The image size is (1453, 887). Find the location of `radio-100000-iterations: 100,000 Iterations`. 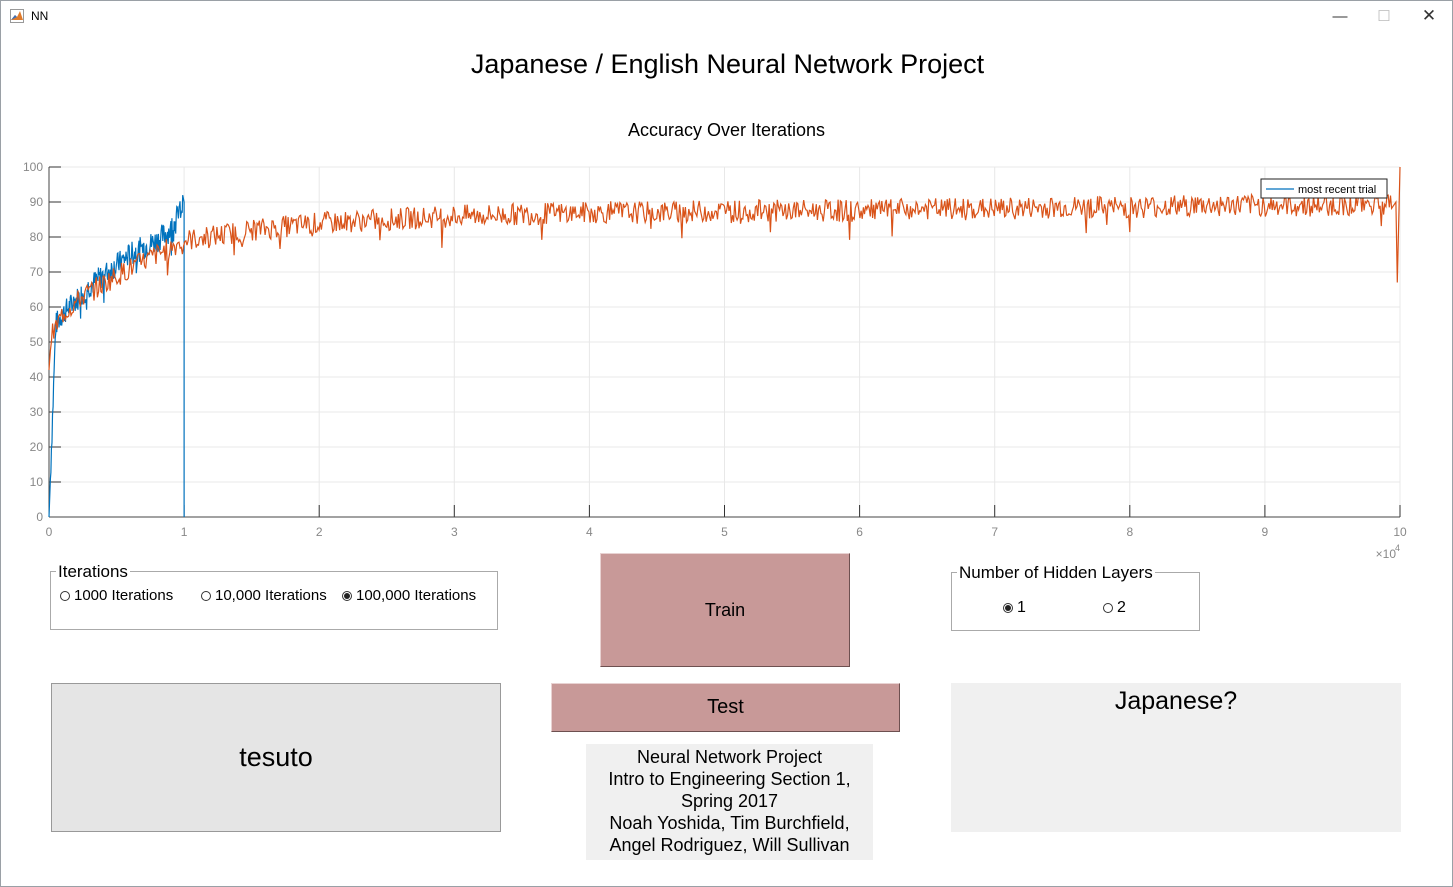

radio-100000-iterations: 100,000 Iterations is located at coordinates (409, 595).